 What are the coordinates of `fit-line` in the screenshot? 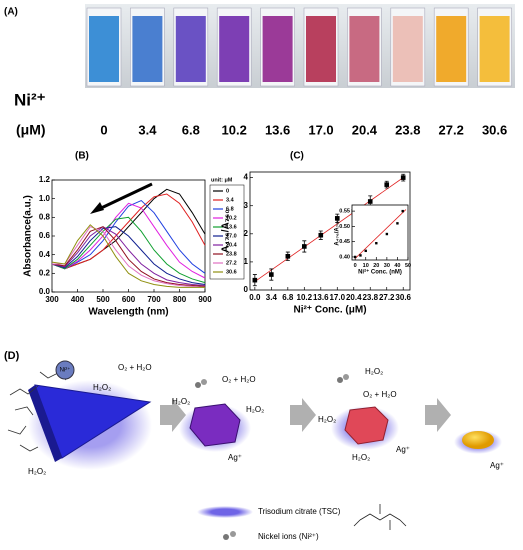 It's located at (329, 229).